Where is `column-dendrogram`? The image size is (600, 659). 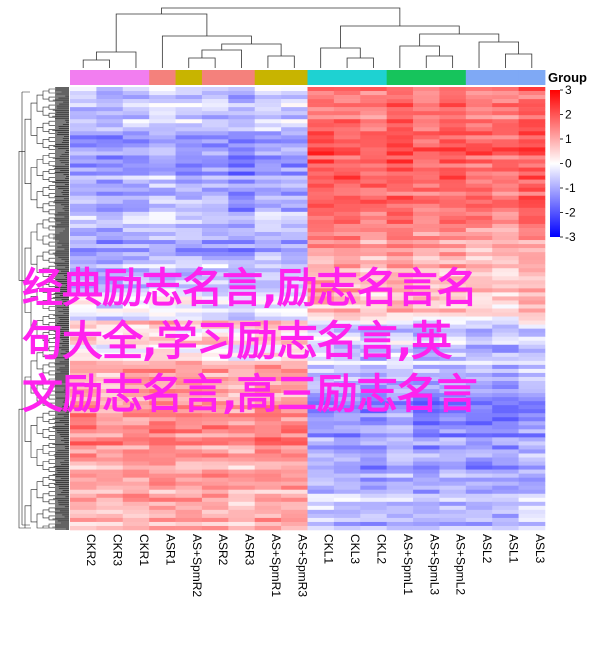 column-dendrogram is located at coordinates (307, 37).